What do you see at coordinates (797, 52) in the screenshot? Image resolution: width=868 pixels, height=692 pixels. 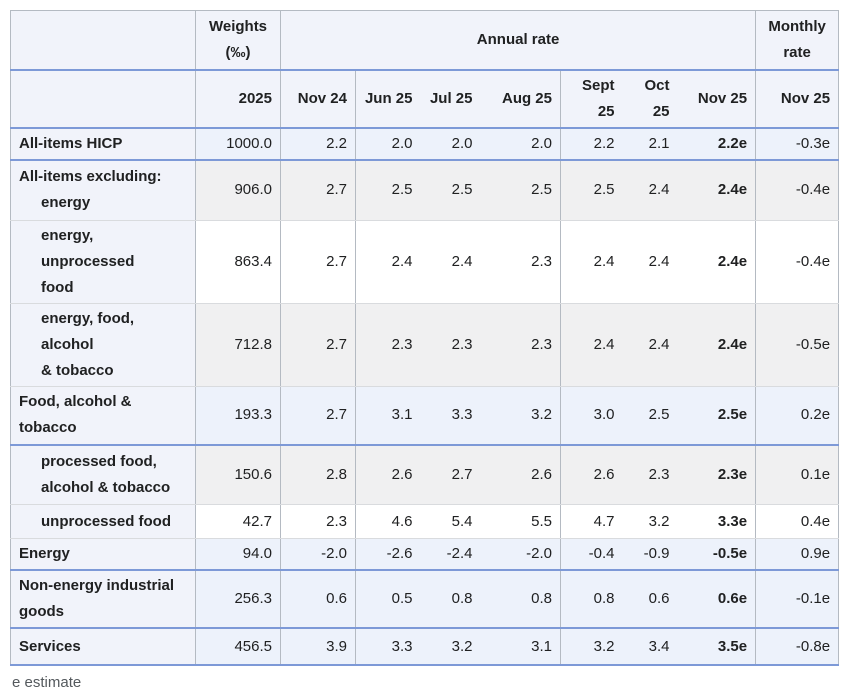 I see `monthly-rate-header-line2: rate` at bounding box center [797, 52].